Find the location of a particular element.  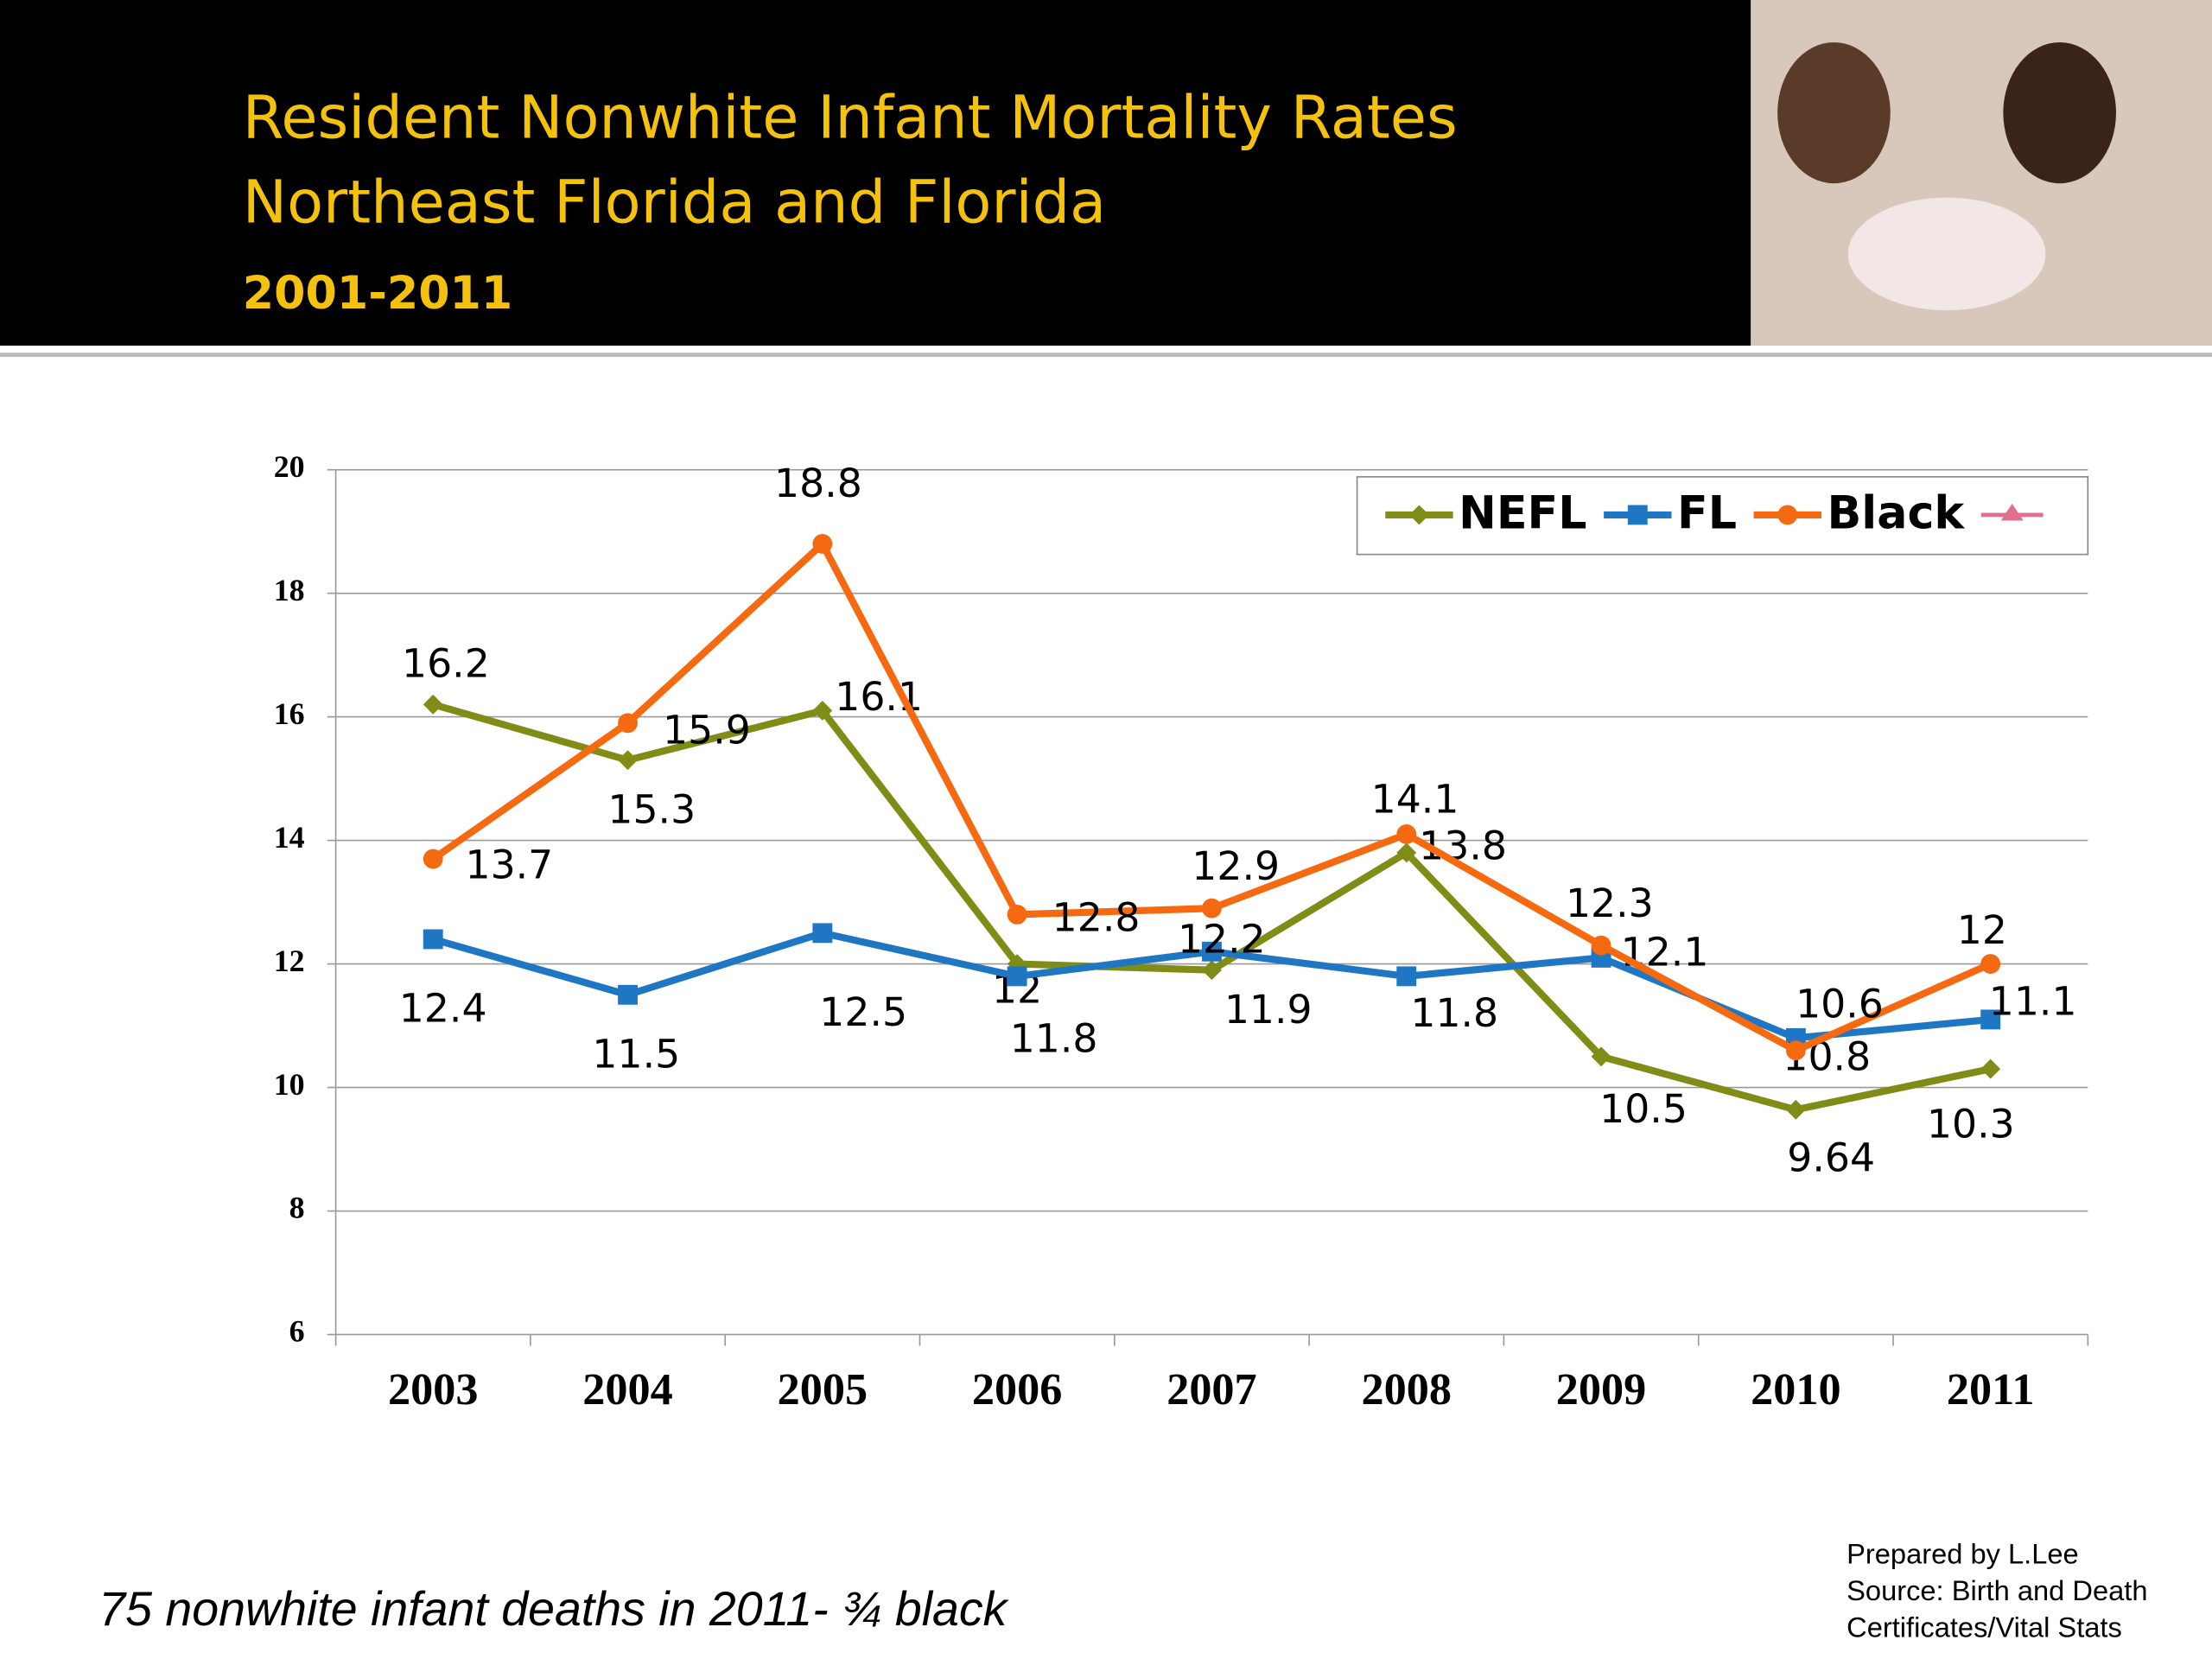

x-tick-label: 2004 is located at coordinates (627, 1389).